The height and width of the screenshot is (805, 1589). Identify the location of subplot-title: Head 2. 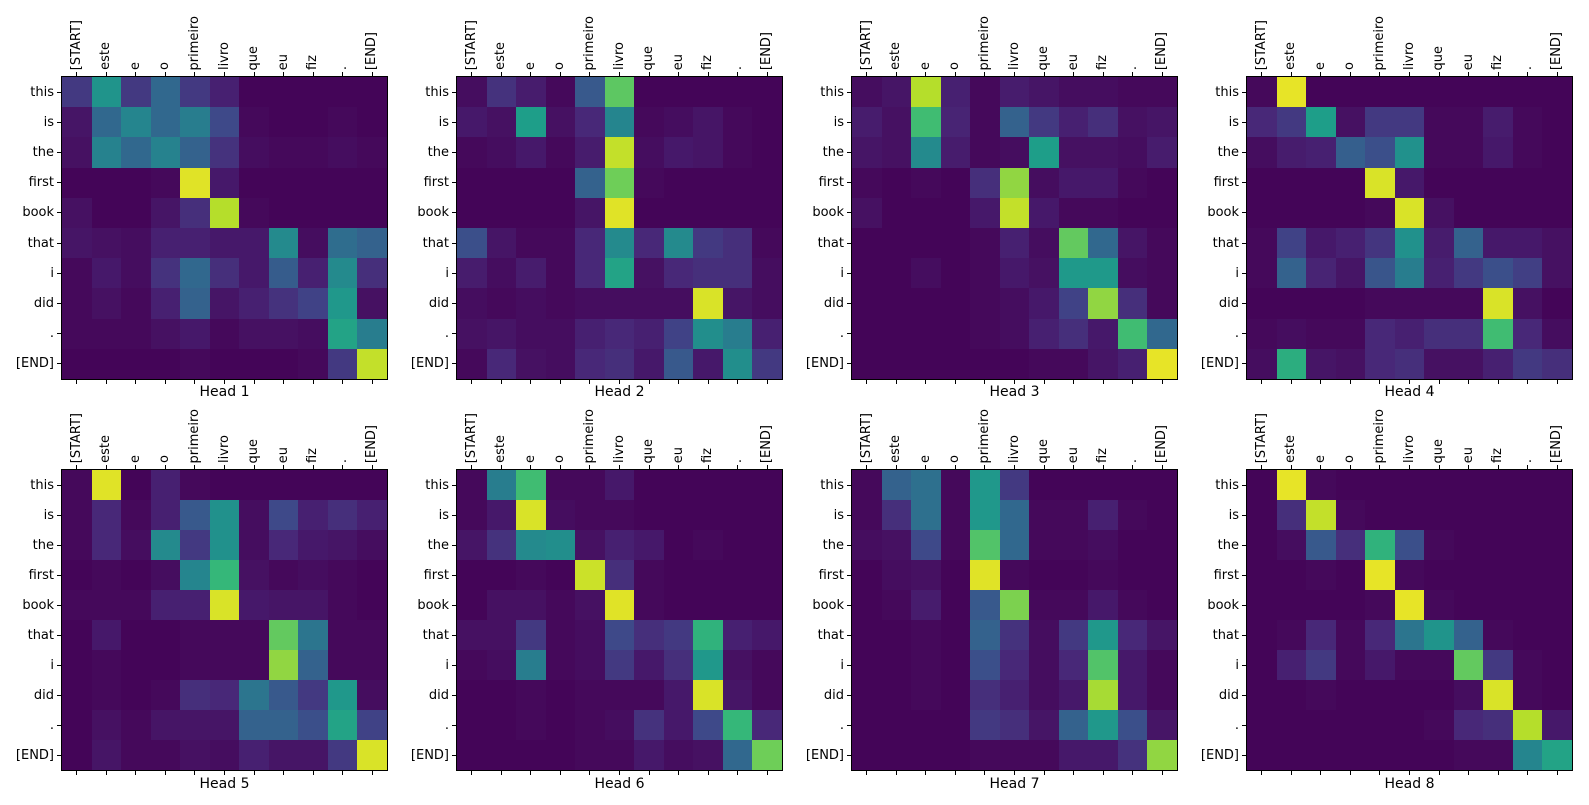
(619, 392).